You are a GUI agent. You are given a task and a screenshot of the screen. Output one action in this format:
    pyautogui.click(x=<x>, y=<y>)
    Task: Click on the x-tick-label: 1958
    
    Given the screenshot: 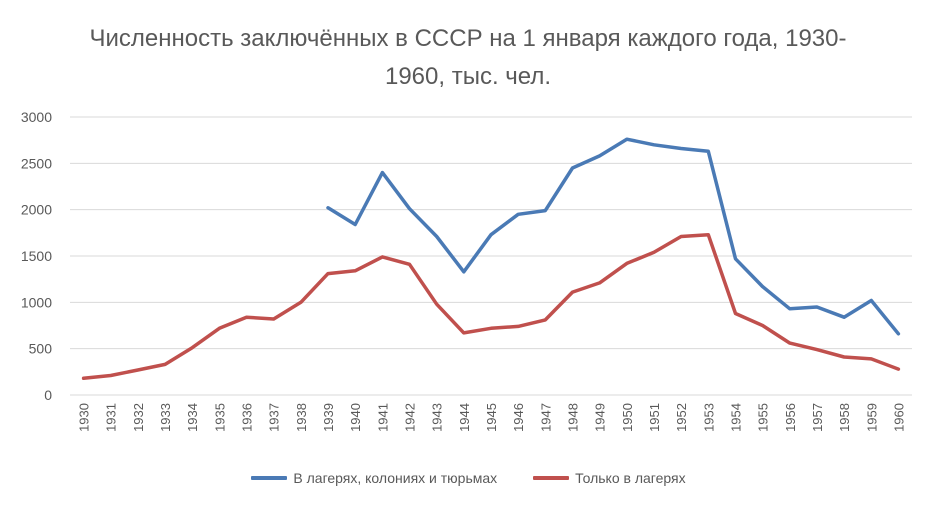 What is the action you would take?
    pyautogui.click(x=844, y=417)
    